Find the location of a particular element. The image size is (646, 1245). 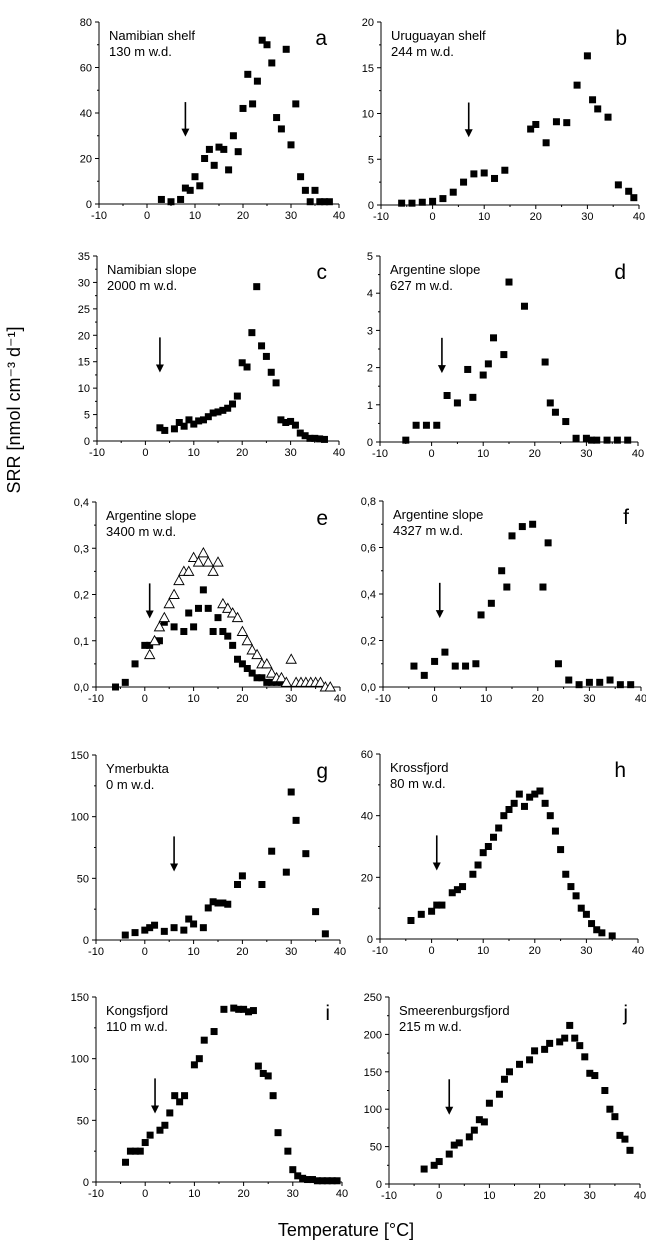

x-tick-label: 20 is located at coordinates (243, 1194).